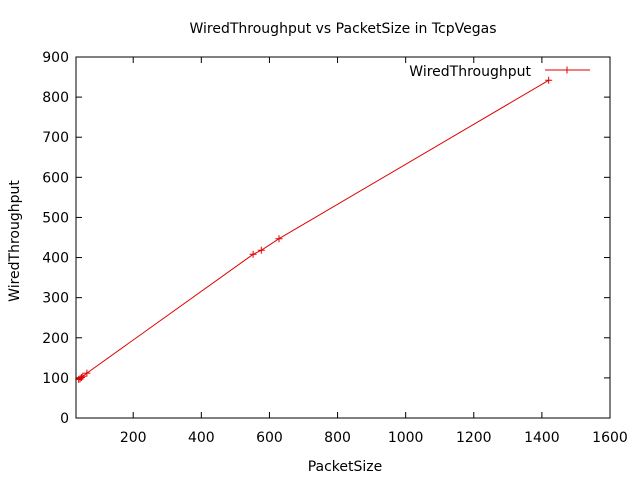  What do you see at coordinates (55, 178) in the screenshot?
I see `y-tick-label-6: 600` at bounding box center [55, 178].